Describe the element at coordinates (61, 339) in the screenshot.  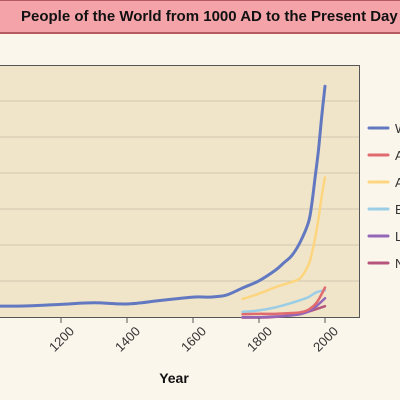
I see `x-tick-label: 1200` at that location.